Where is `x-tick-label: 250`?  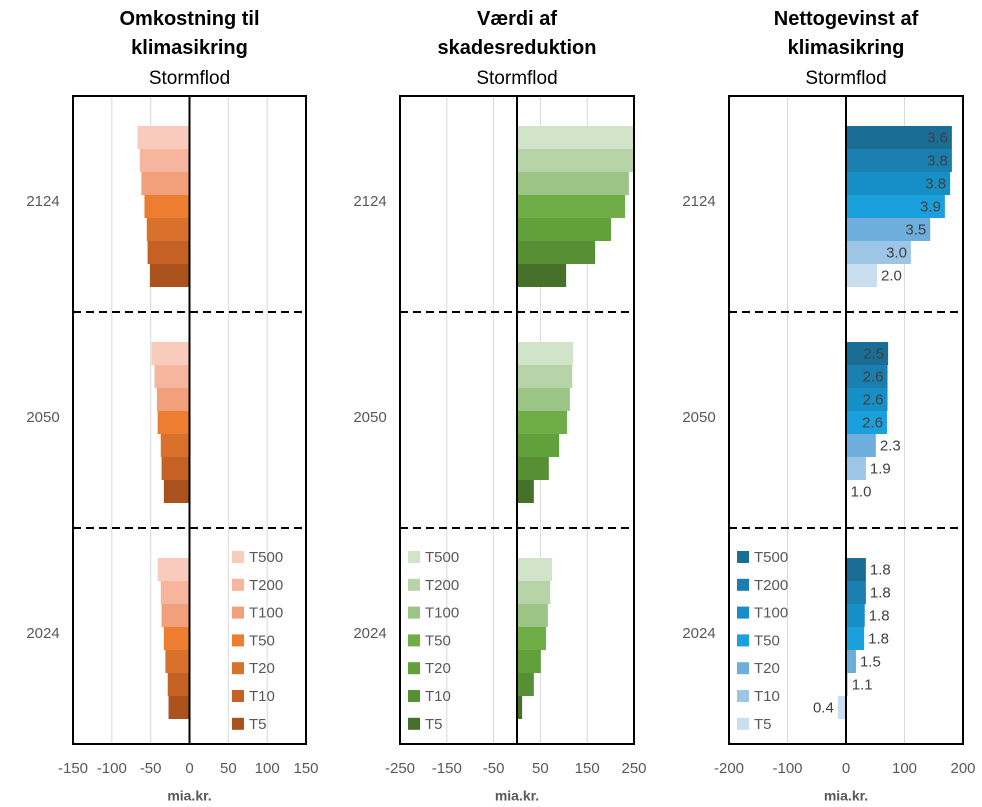
x-tick-label: 250 is located at coordinates (633, 768).